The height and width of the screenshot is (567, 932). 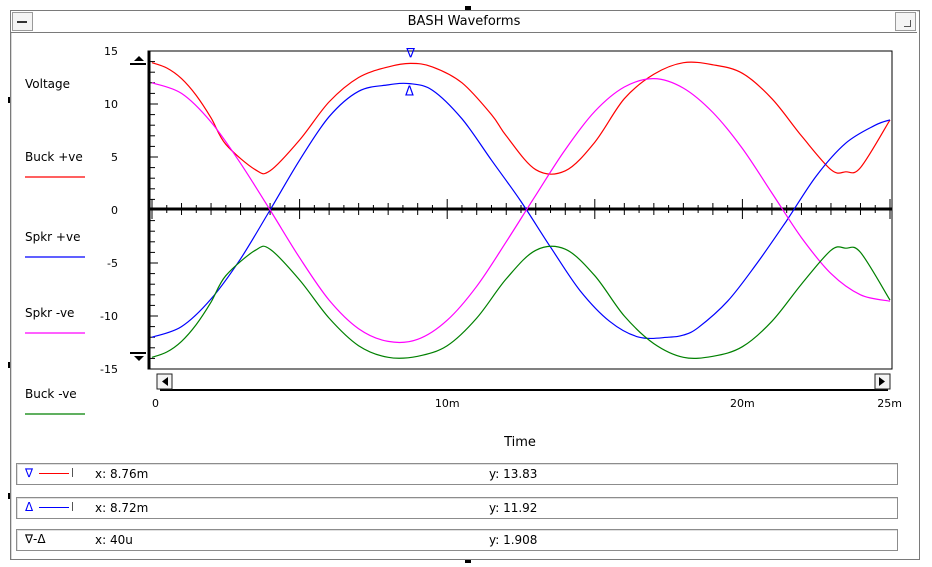 I want to click on legend-label: Buck +ve, so click(x=54, y=157).